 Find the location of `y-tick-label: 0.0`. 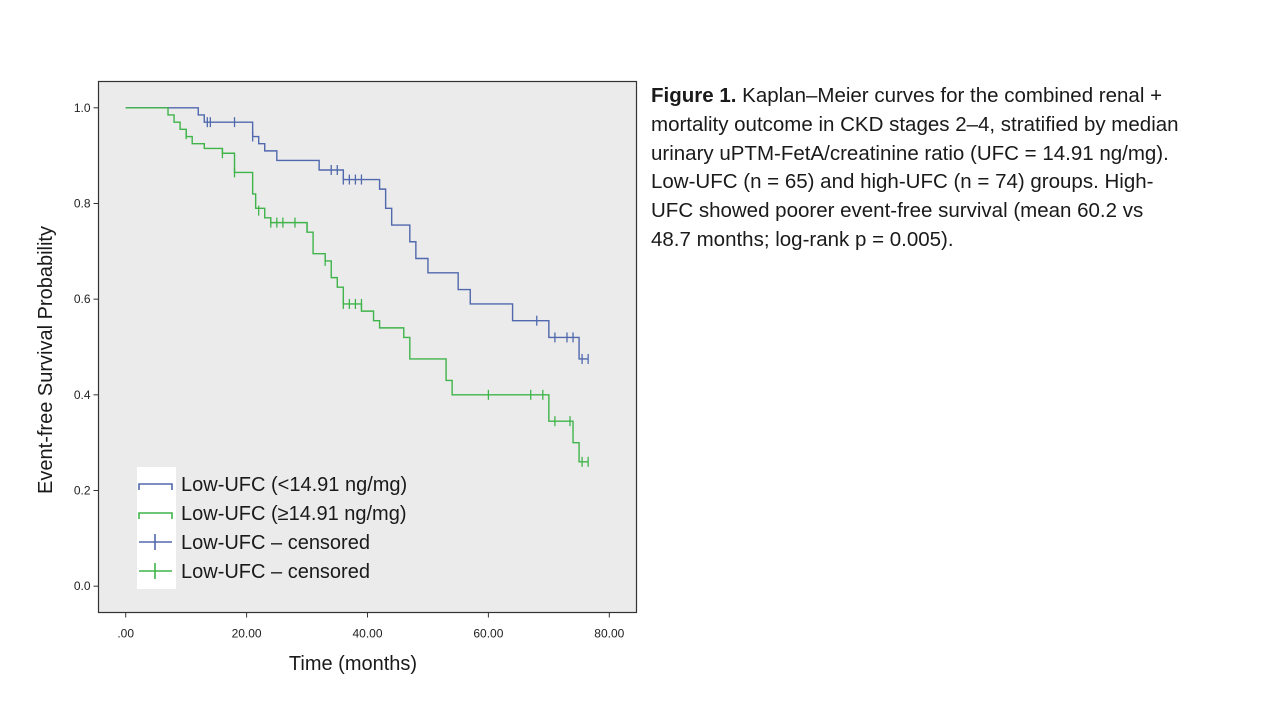

y-tick-label: 0.0 is located at coordinates (82, 586).